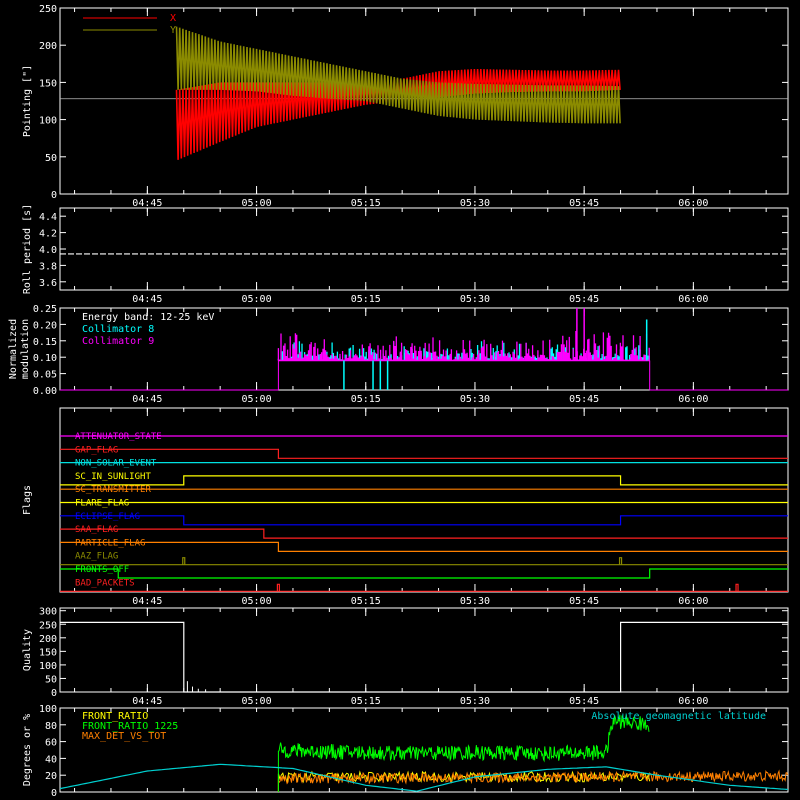 This screenshot has width=800, height=800. What do you see at coordinates (173, 30) in the screenshot?
I see `legend-label: Y` at bounding box center [173, 30].